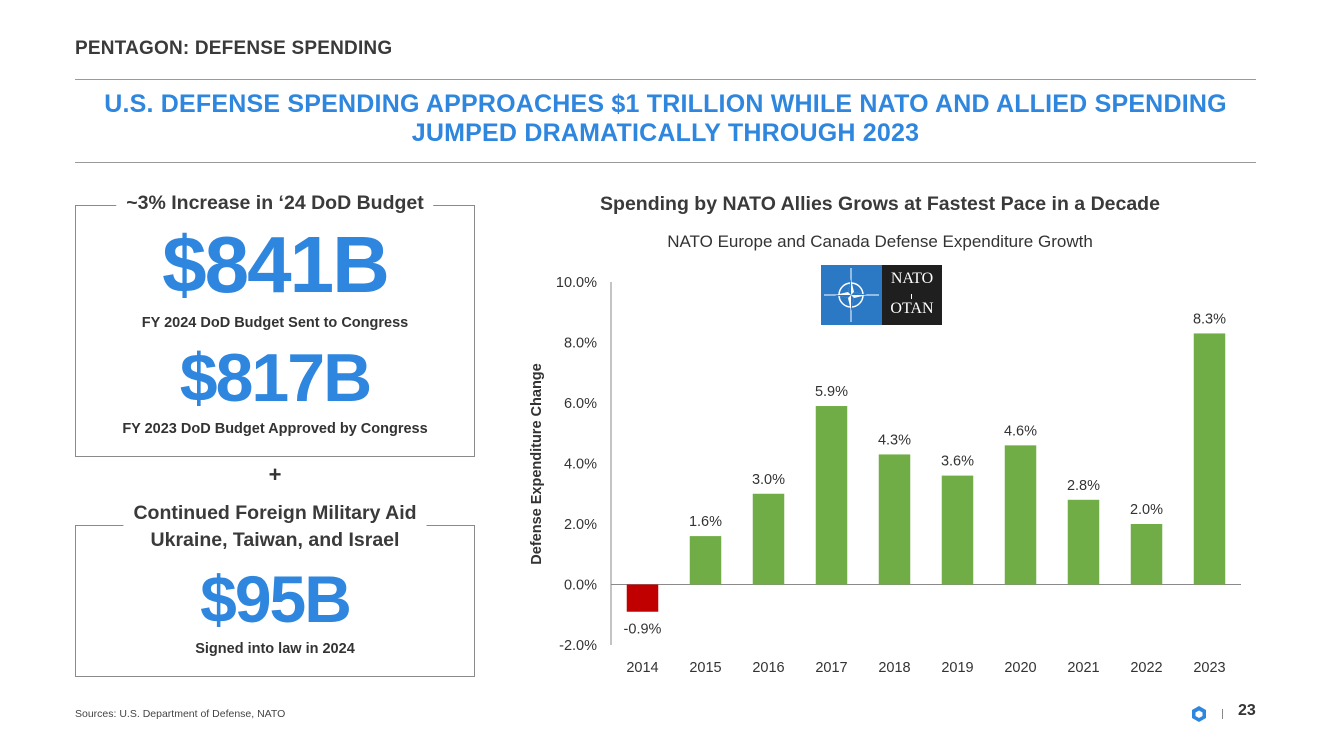 Image resolution: width=1331 pixels, height=748 pixels. Describe the element at coordinates (580, 525) in the screenshot. I see `y-tick-label: 2.0%` at that location.